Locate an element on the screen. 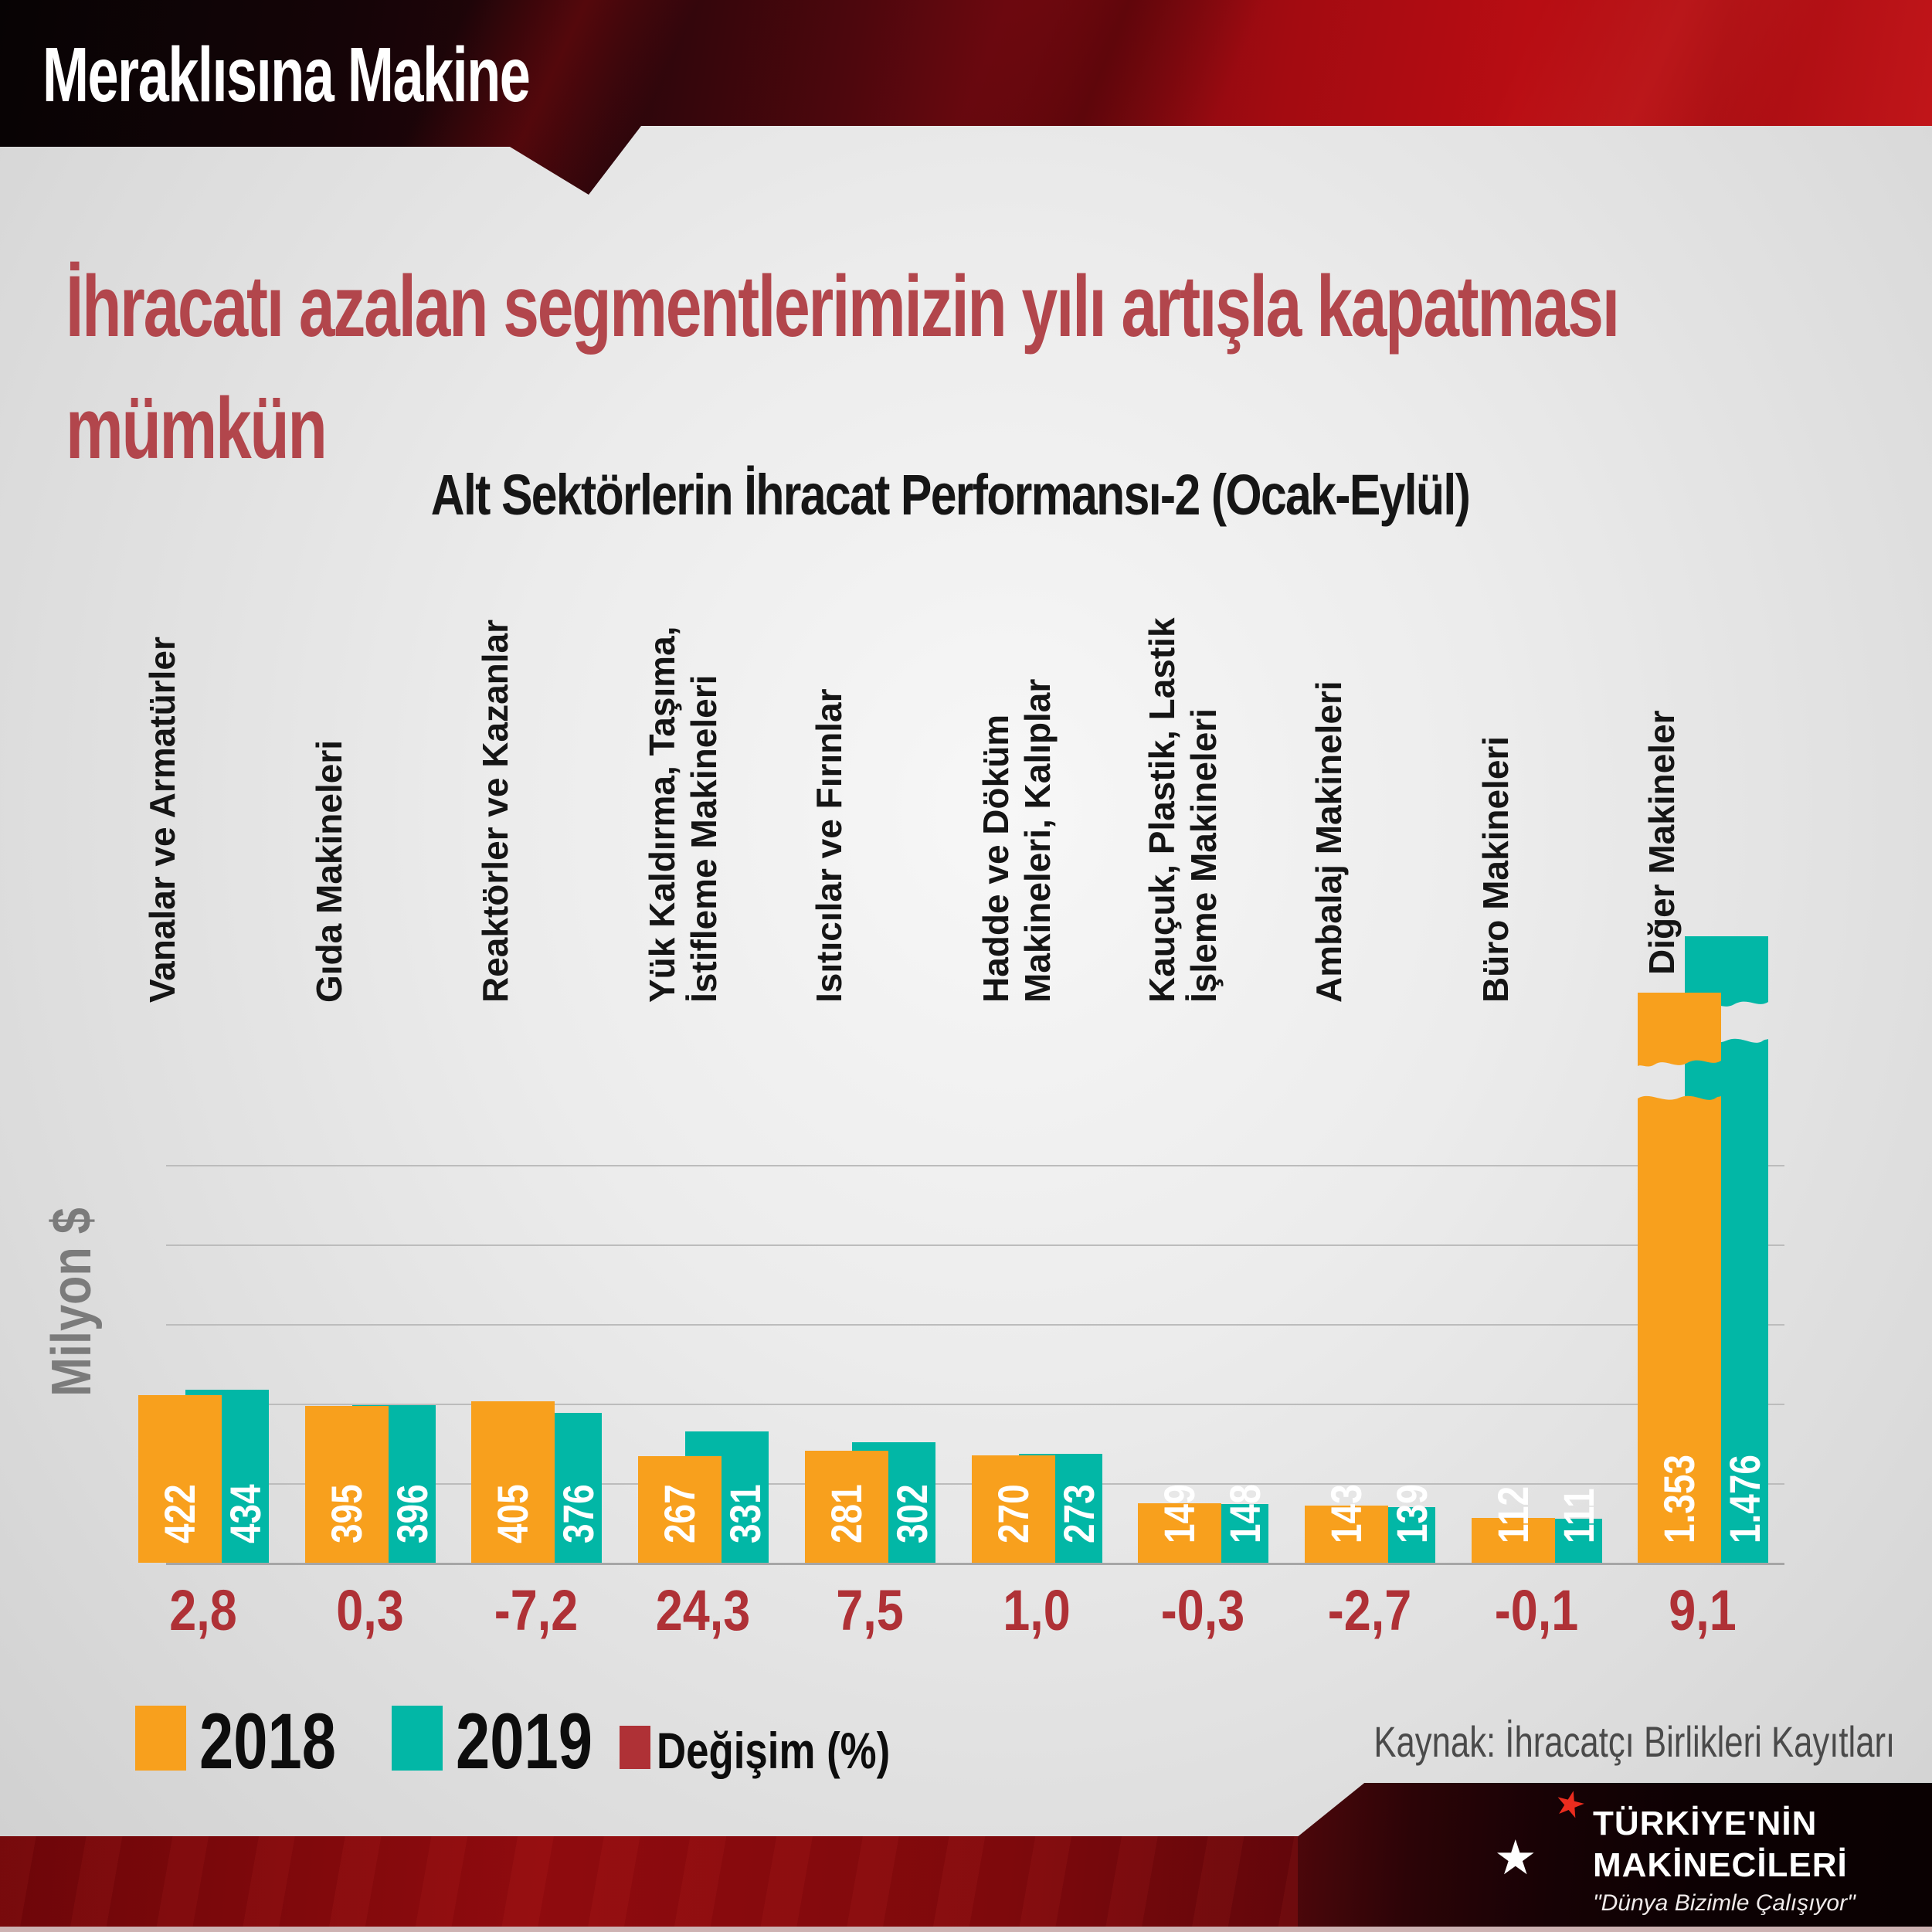 Image resolution: width=1932 pixels, height=1932 pixels. source-note: Kaynak: İhracatçı Birlikleri Kayıtları is located at coordinates (1634, 1742).